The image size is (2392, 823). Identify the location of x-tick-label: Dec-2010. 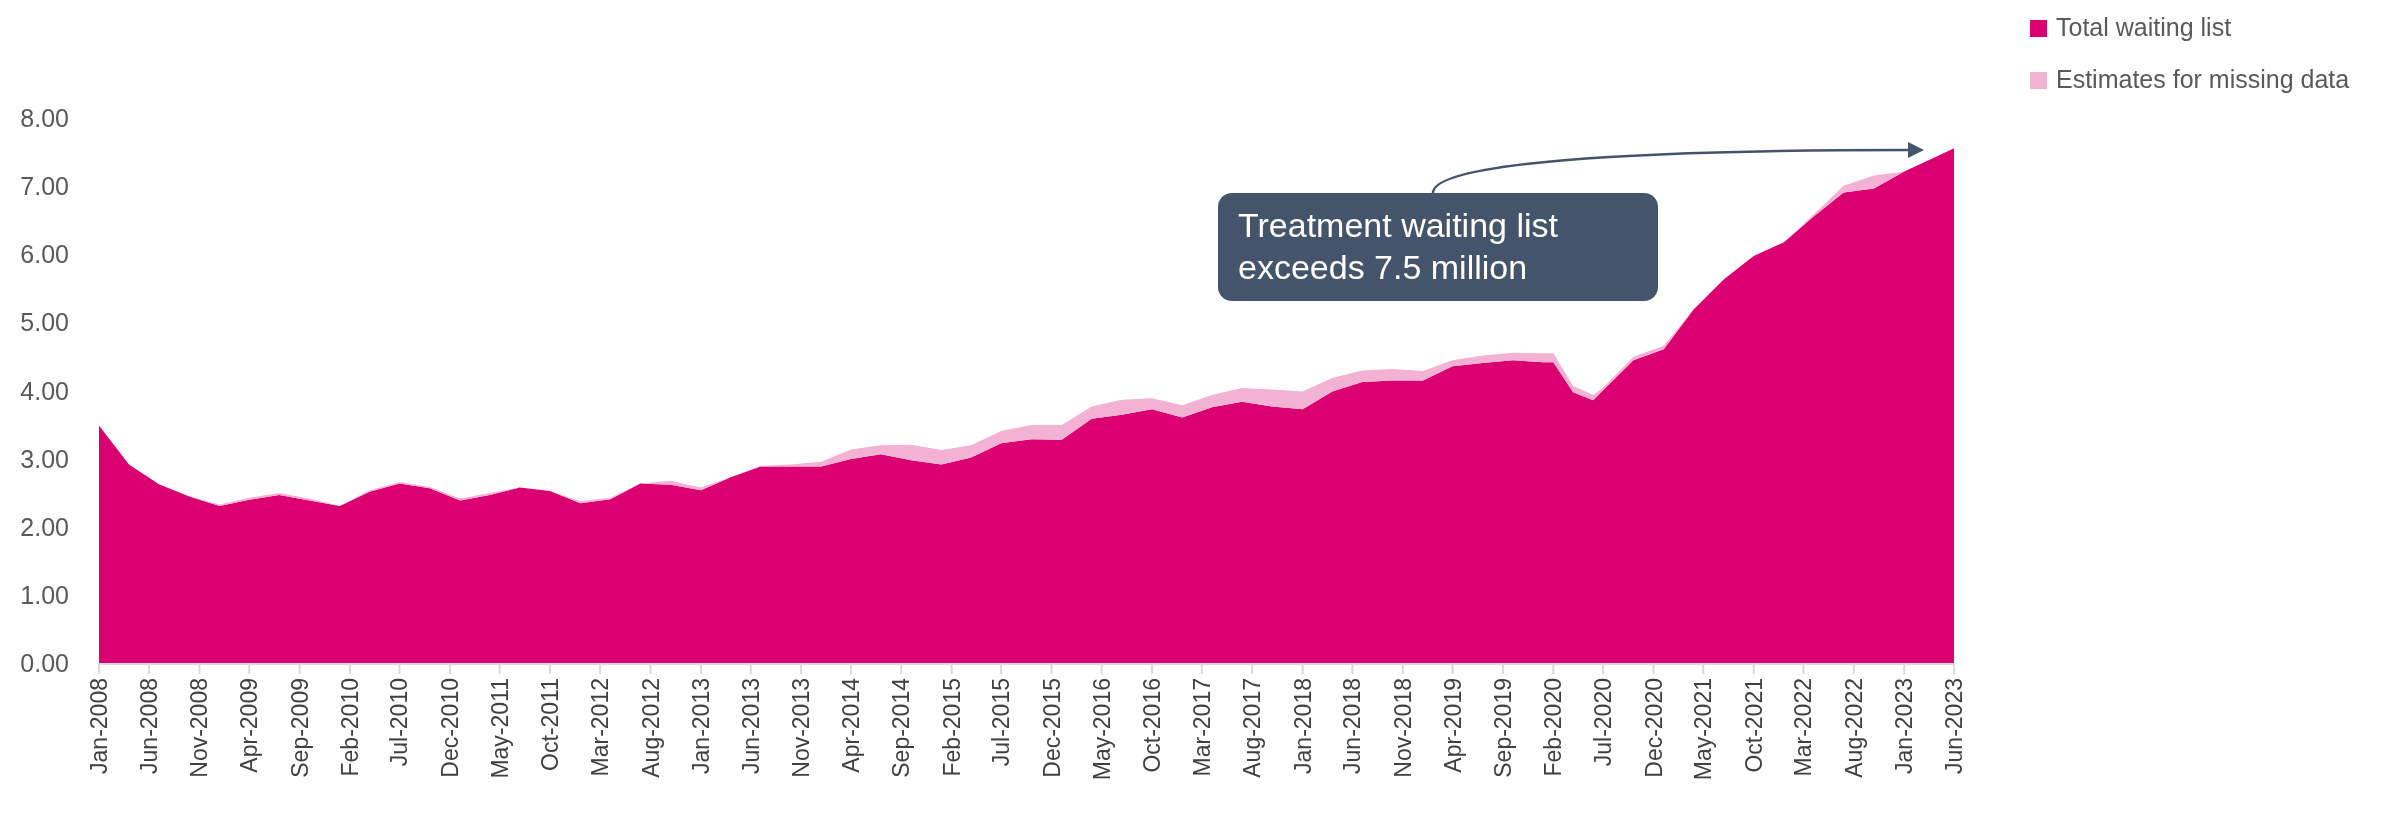
(449, 728).